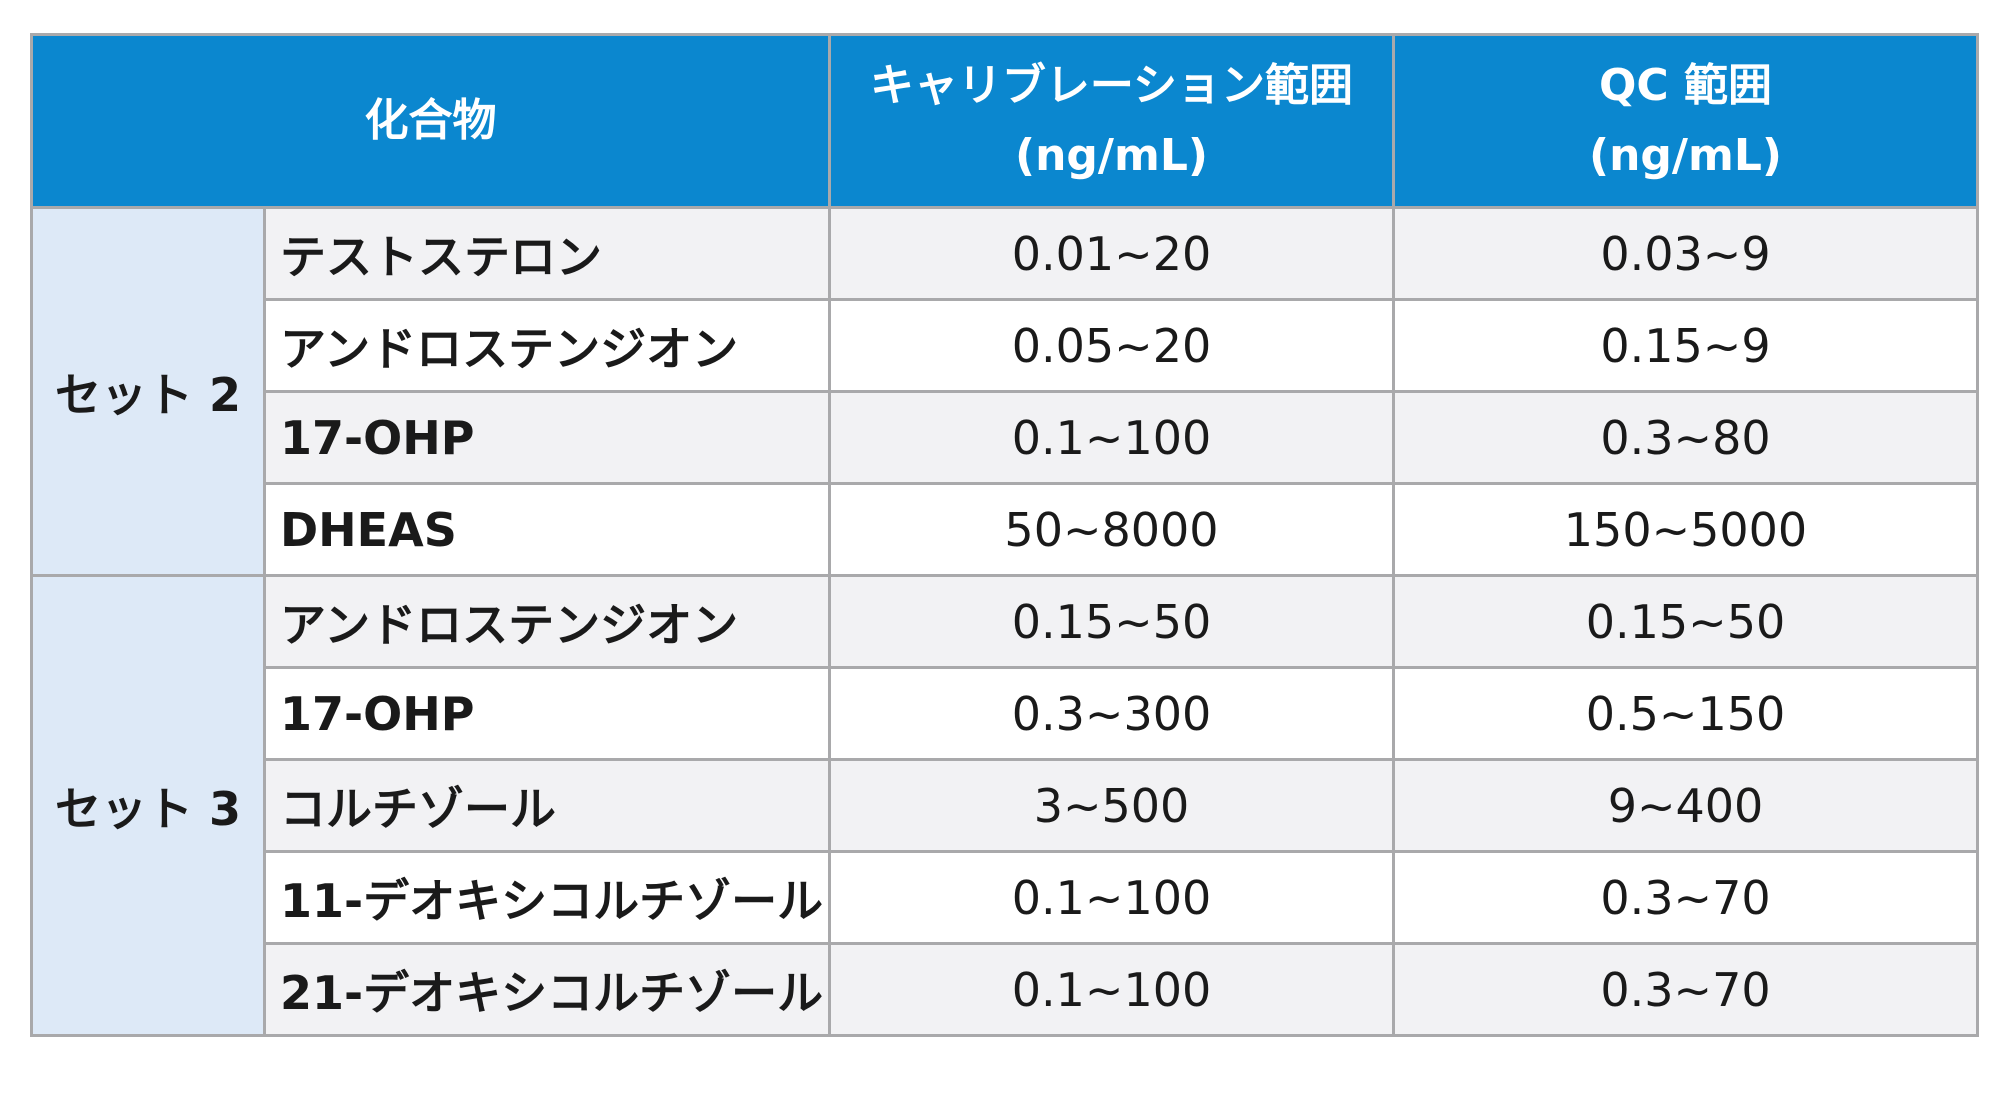 The width and height of the screenshot is (2000, 1104). I want to click on qc-range-cell: 0.5~150, so click(1685, 713).